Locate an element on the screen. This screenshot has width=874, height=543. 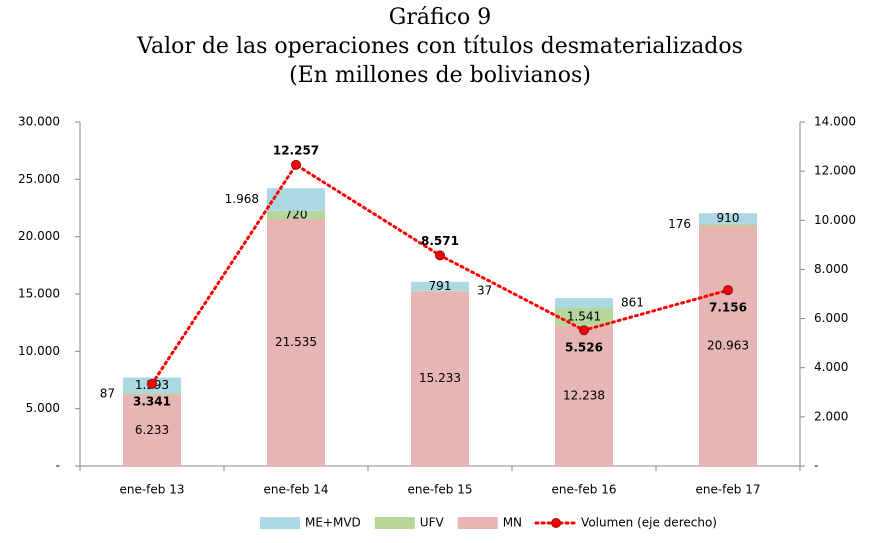
x-tick-label: ene-feb 17 is located at coordinates (727, 490).